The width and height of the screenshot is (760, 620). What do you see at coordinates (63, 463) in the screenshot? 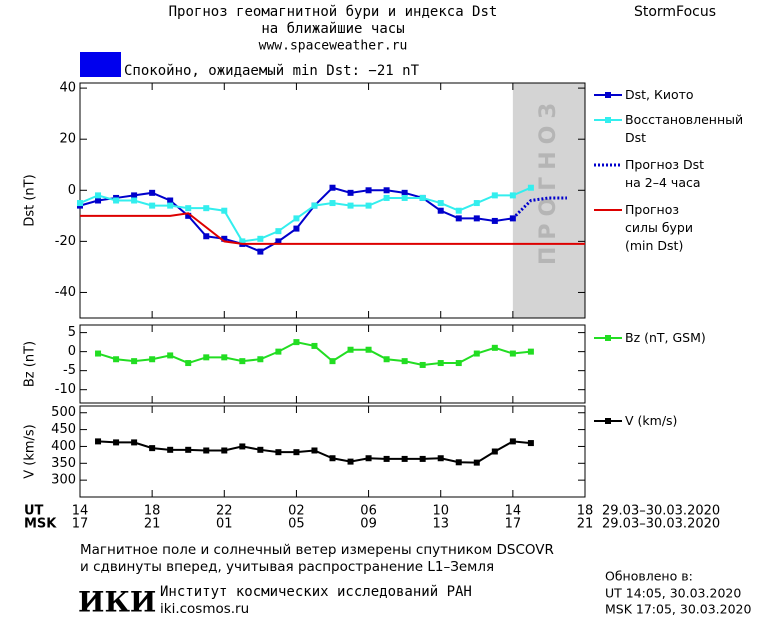
I see `y-tick-label: 350` at bounding box center [63, 463].